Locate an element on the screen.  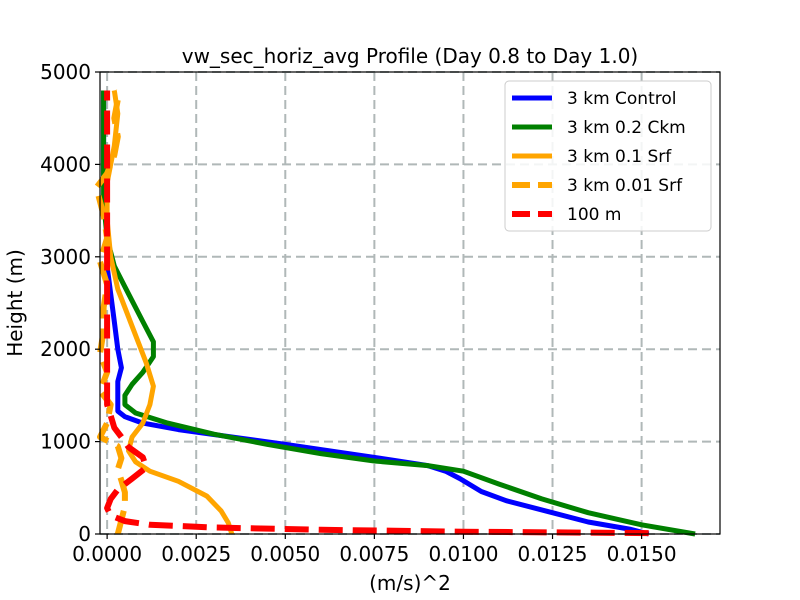
legend-box is located at coordinates (608, 156).